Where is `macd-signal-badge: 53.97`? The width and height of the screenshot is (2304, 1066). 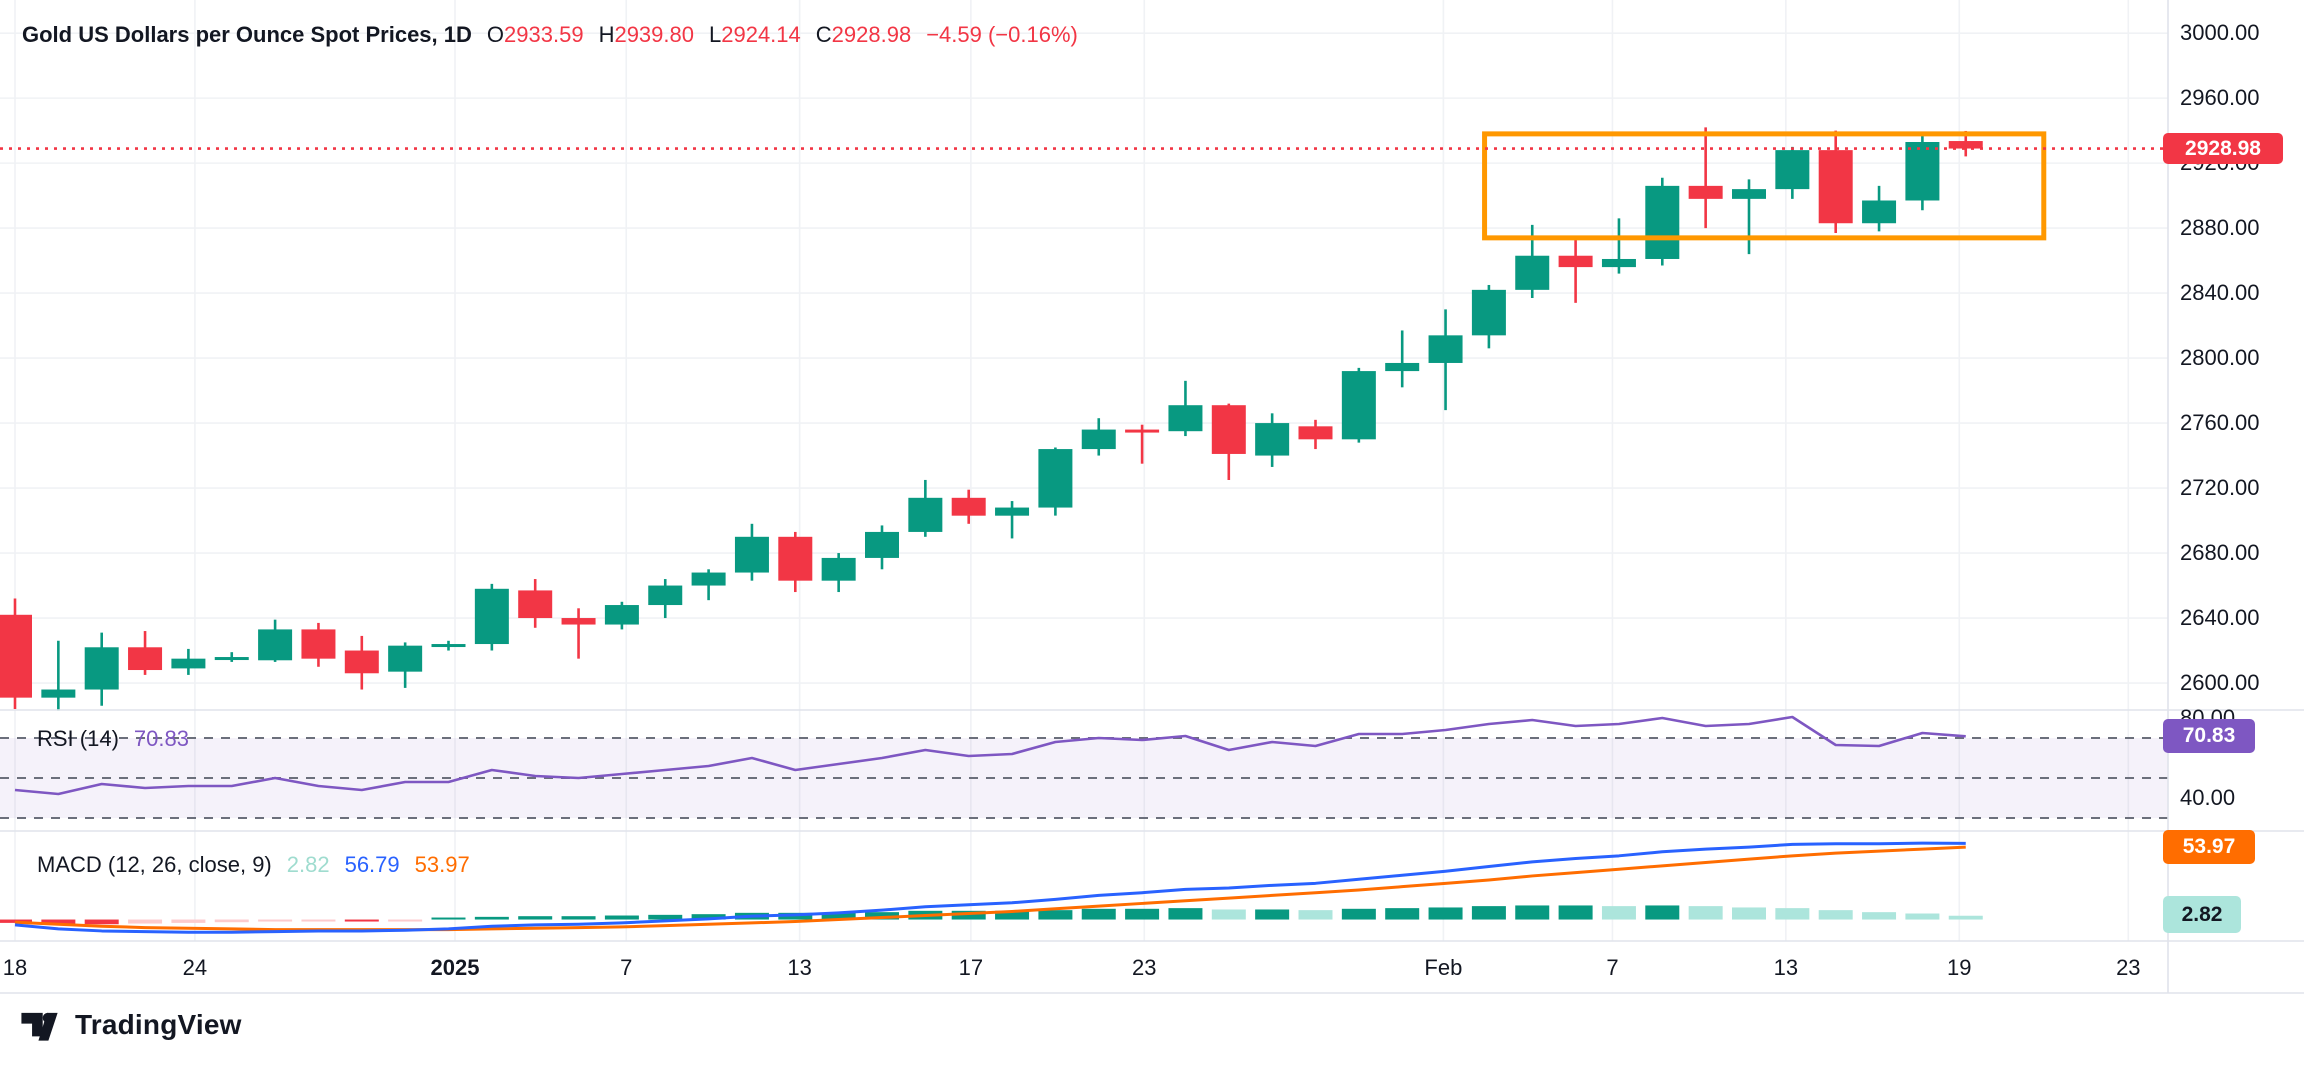 macd-signal-badge: 53.97 is located at coordinates (2209, 847).